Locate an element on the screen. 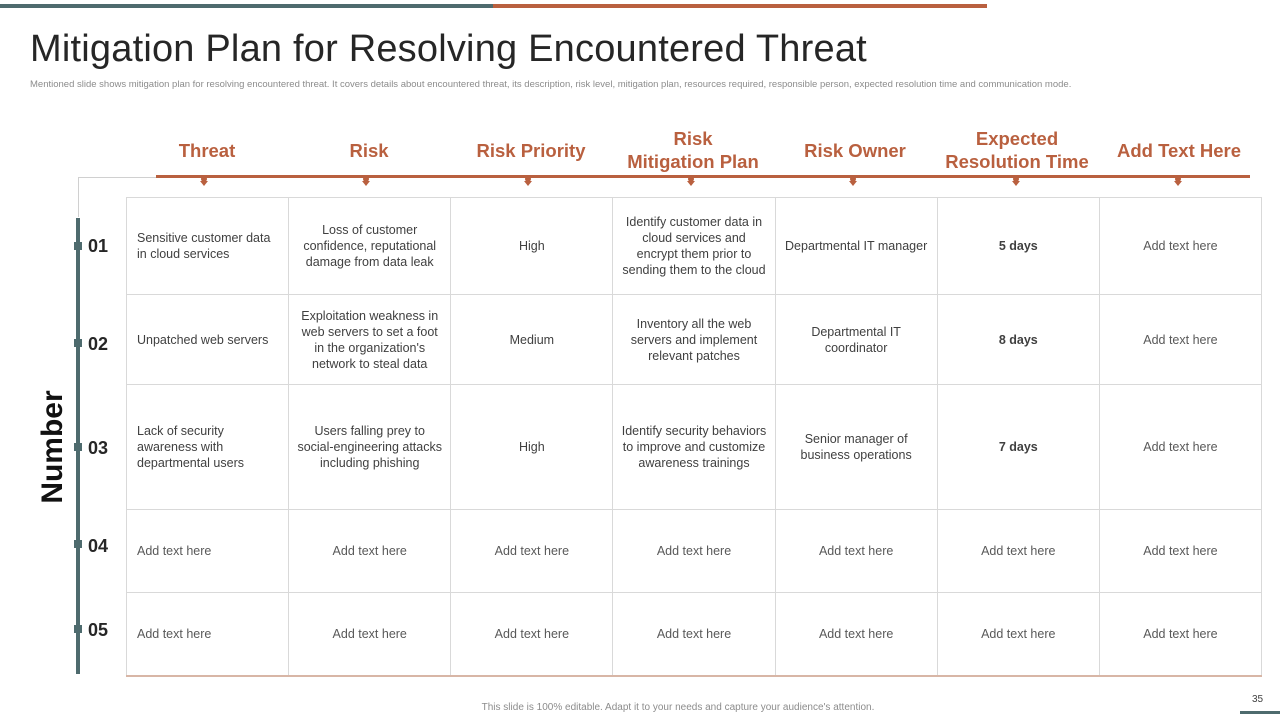  column-header-threat: Threat is located at coordinates (207, 150).